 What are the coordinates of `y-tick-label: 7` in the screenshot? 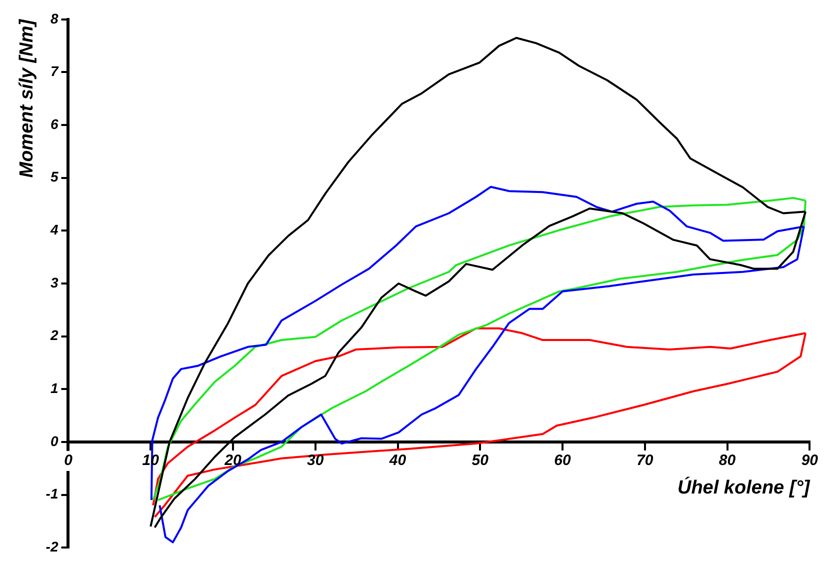 It's located at (55, 71).